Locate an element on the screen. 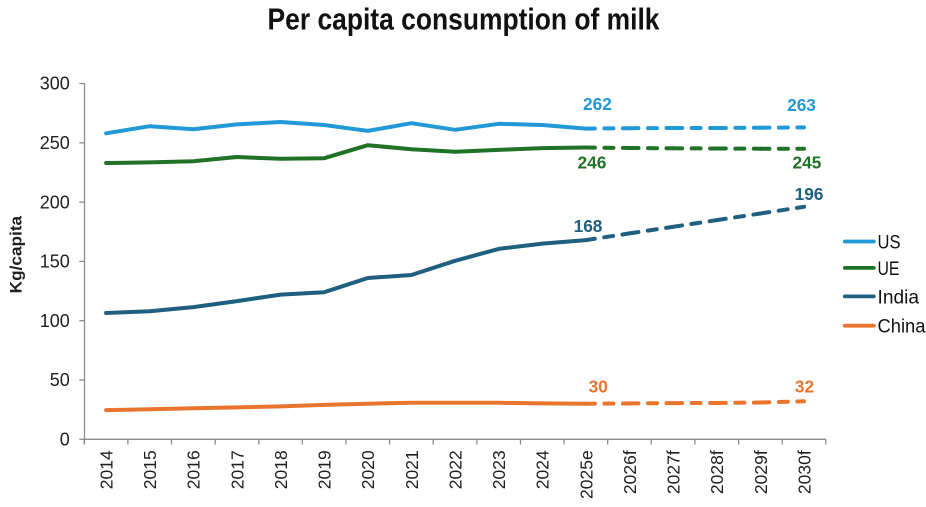 The image size is (926, 507). svg-text: 196 is located at coordinates (809, 194).